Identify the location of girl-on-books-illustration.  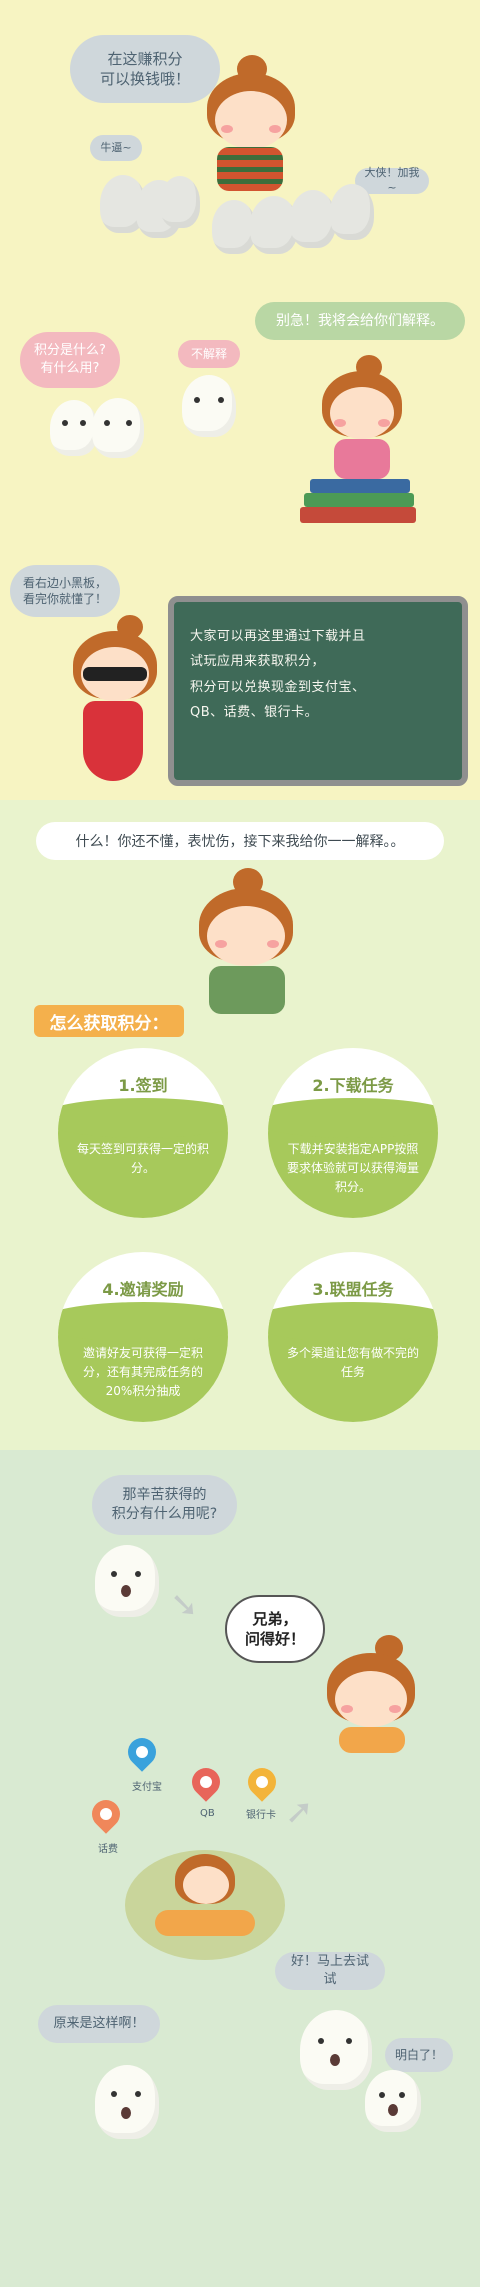
(360, 440).